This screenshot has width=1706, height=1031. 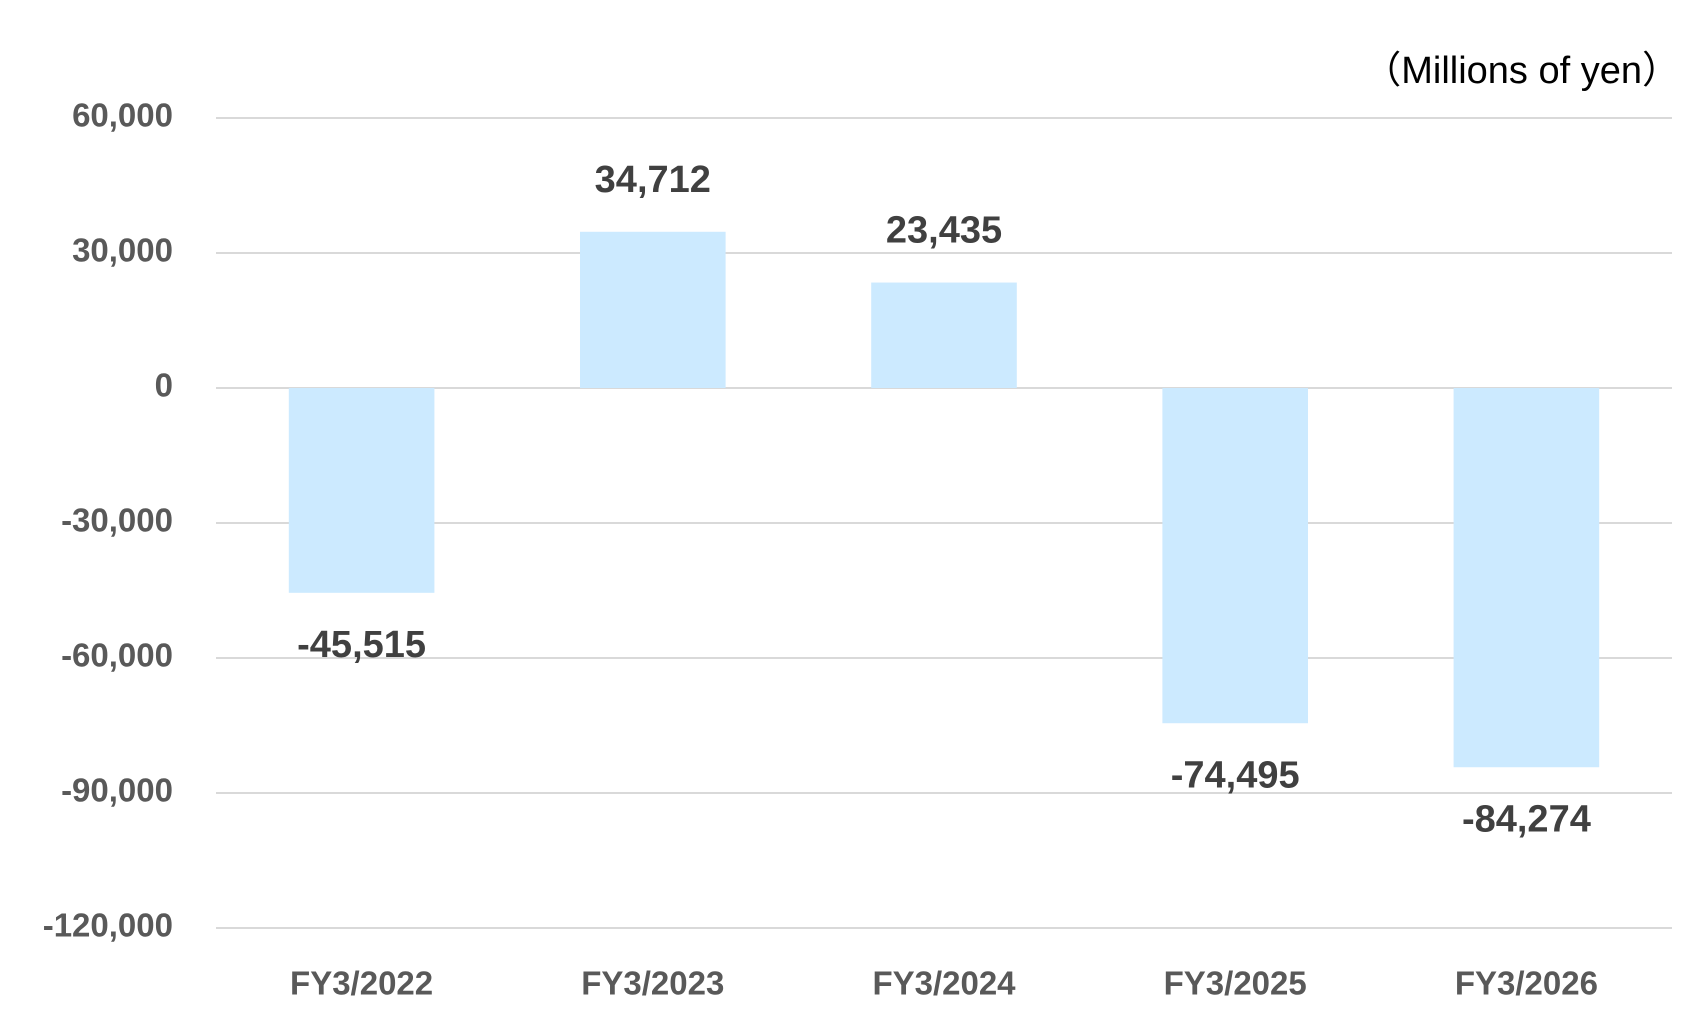 What do you see at coordinates (1526, 983) in the screenshot?
I see `x-tick-label: FY3/2026` at bounding box center [1526, 983].